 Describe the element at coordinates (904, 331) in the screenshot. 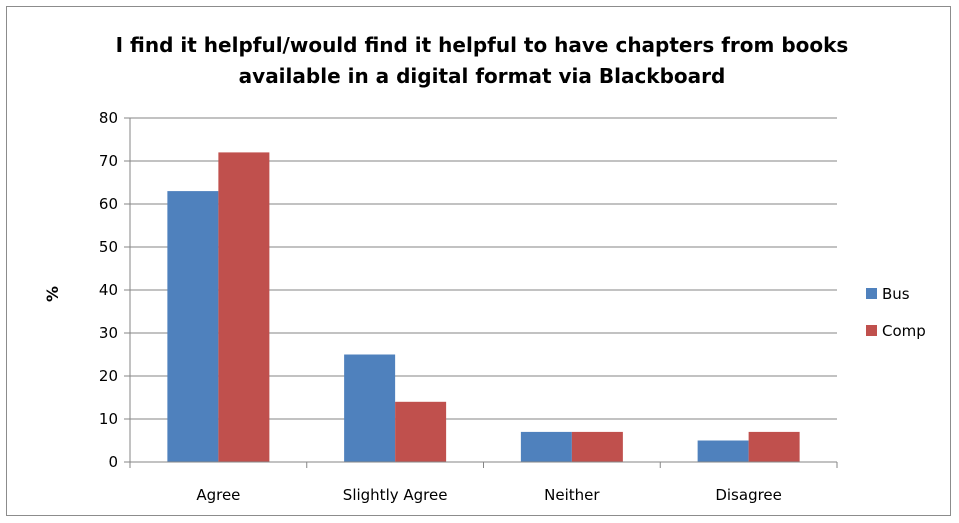

I see `legend-label-comp: Comp` at that location.